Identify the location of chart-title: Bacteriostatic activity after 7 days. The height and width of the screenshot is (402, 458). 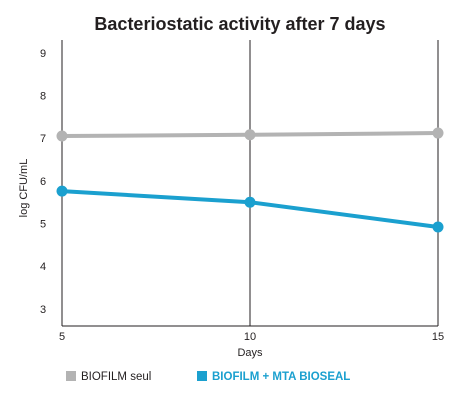
(239, 24).